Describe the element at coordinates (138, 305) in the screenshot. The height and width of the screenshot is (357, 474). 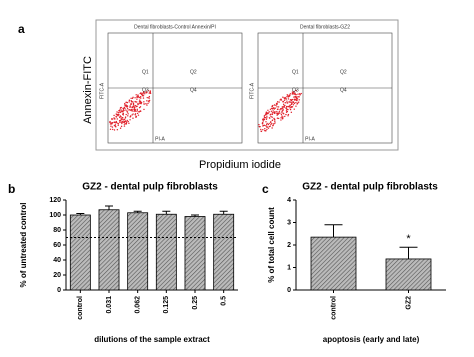
I see `x-tick-label: 0.062` at that location.